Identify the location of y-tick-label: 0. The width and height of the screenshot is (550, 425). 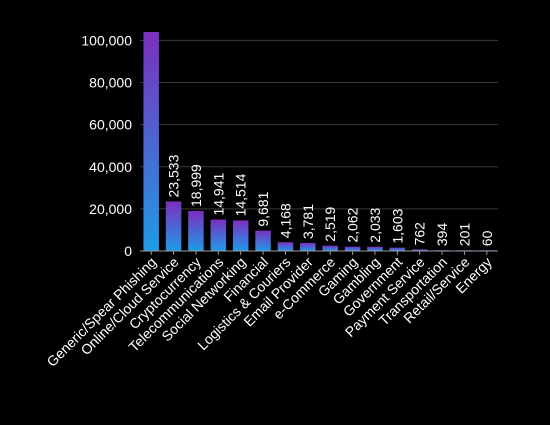
(128, 251).